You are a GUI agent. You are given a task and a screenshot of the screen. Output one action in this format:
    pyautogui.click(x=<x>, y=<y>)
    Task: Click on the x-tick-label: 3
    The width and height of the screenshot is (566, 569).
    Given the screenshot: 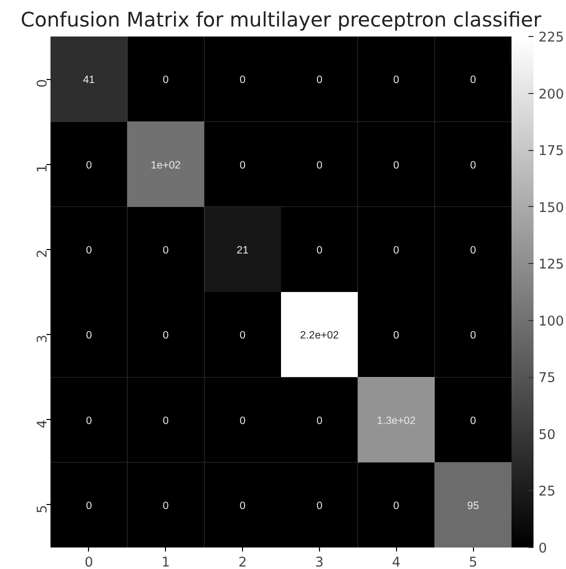 What is the action you would take?
    pyautogui.click(x=319, y=562)
    